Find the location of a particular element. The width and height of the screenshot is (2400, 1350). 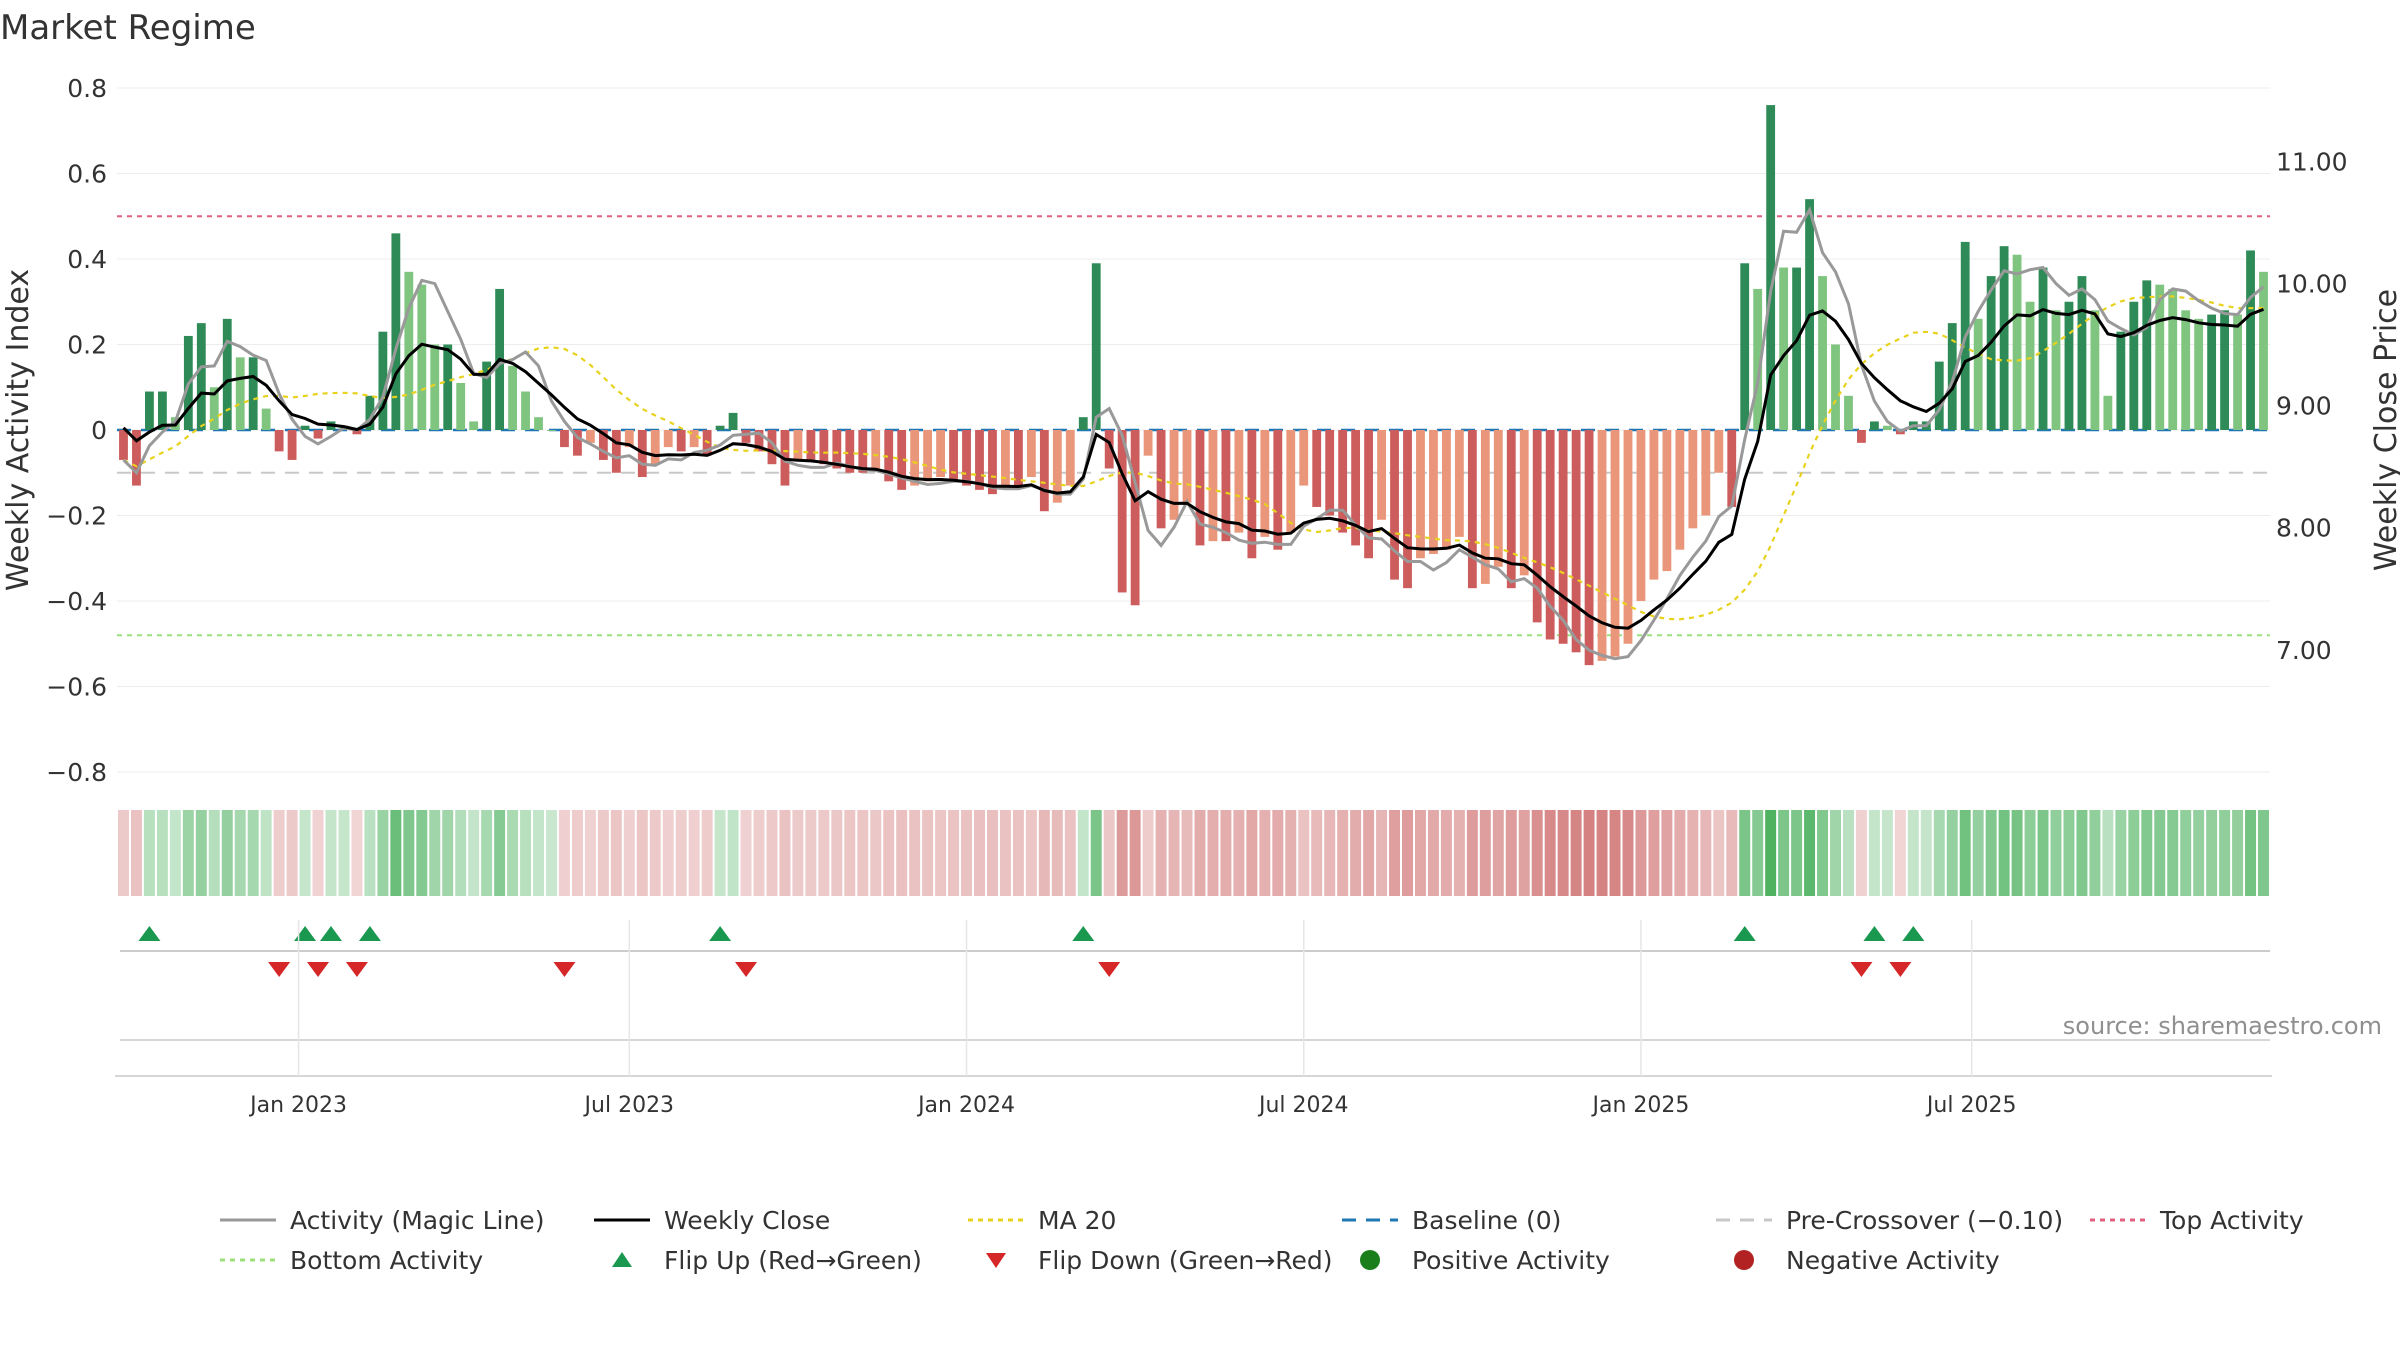

legend-item: Weekly Close is located at coordinates (779, 1220).